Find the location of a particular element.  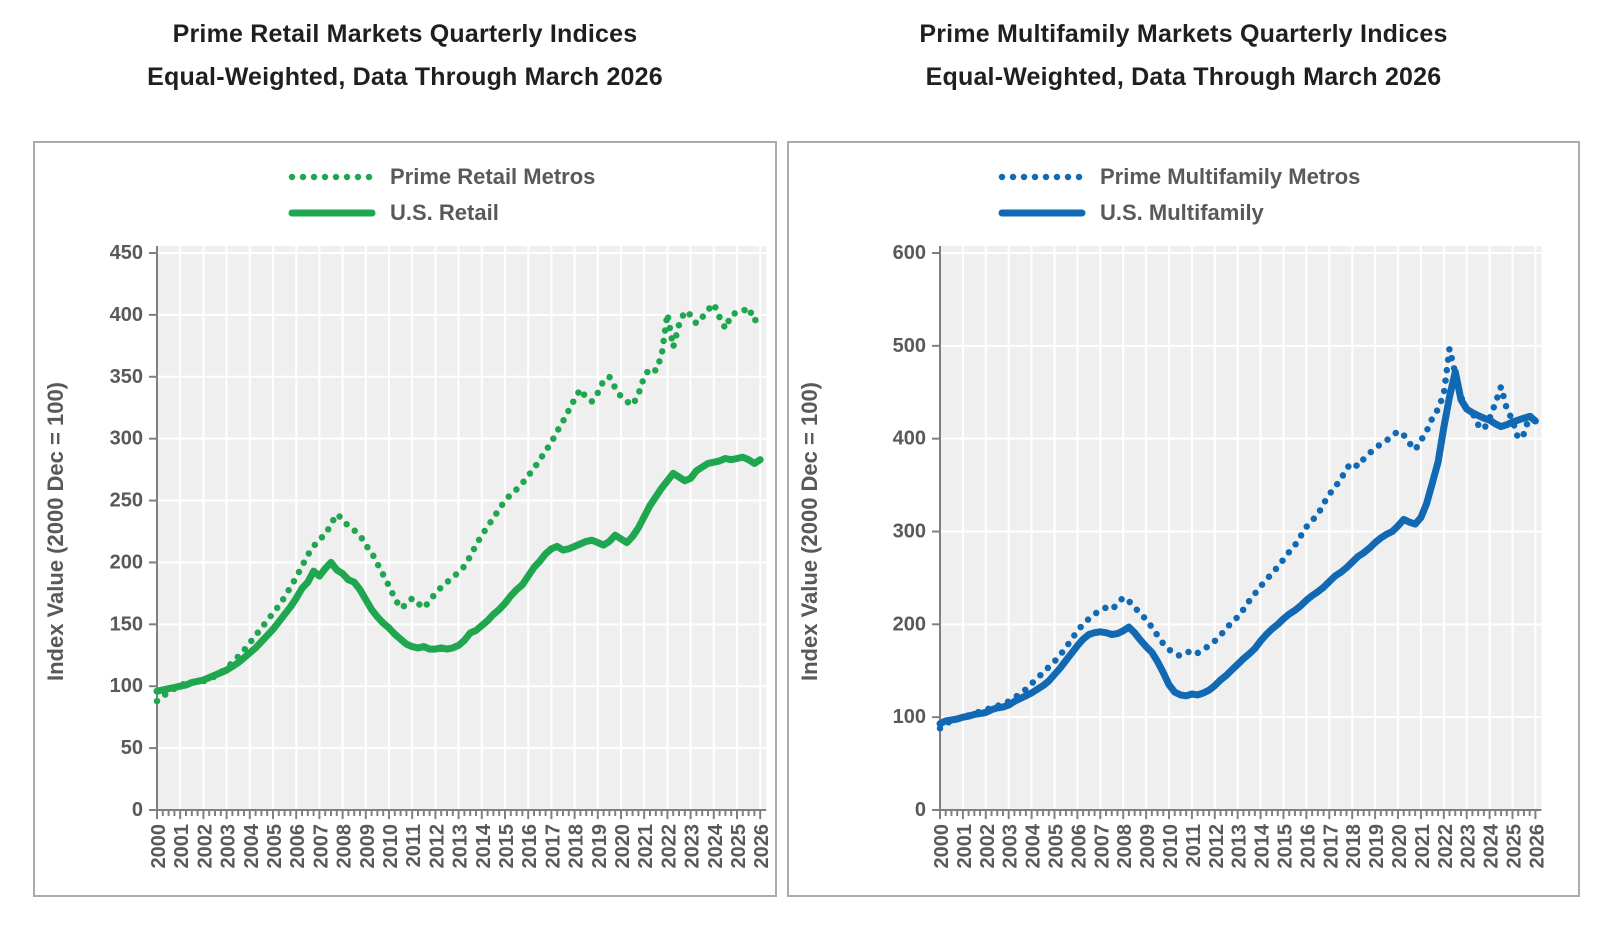

legend-item: Prime Multifamily Metros is located at coordinates (1179, 177).